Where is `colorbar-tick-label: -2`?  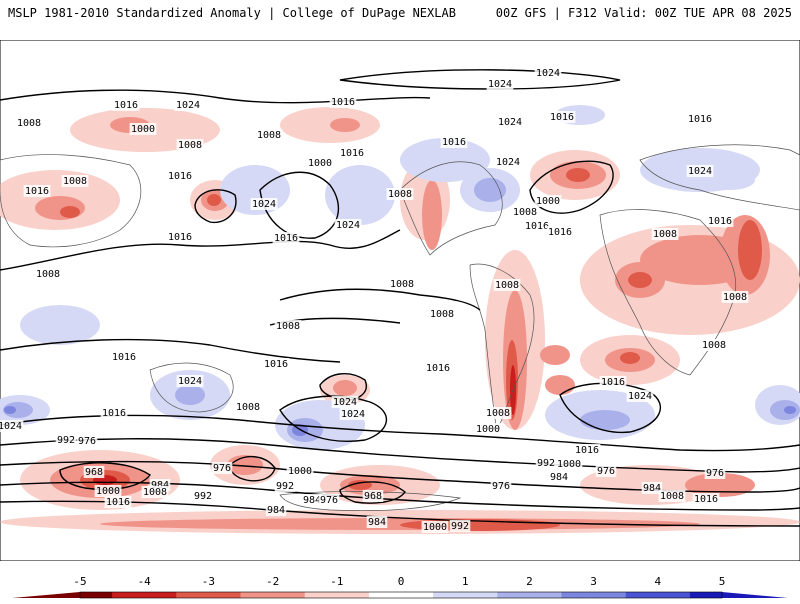
colorbar-tick-label: -2 is located at coordinates (272, 581).